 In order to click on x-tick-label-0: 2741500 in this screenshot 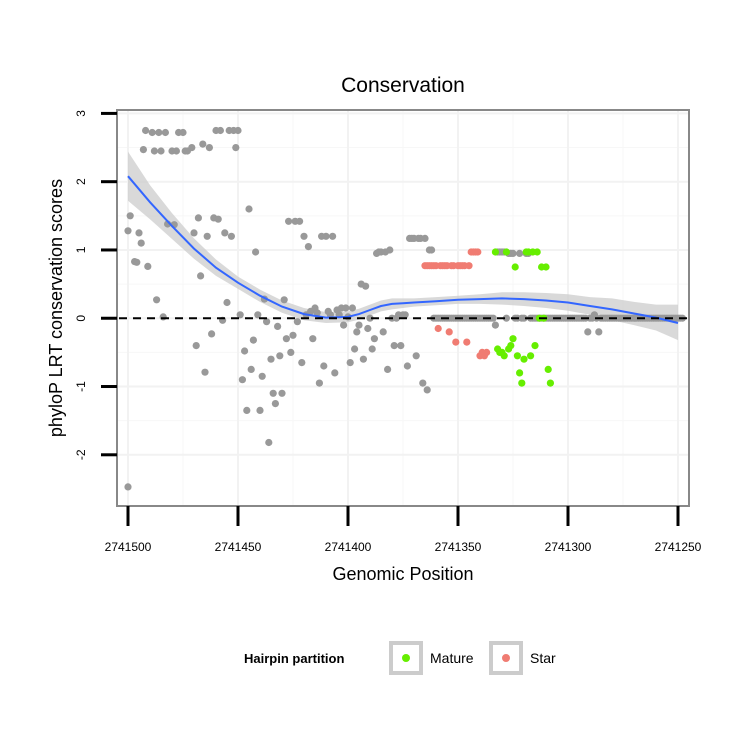, I will do `click(128, 547)`.